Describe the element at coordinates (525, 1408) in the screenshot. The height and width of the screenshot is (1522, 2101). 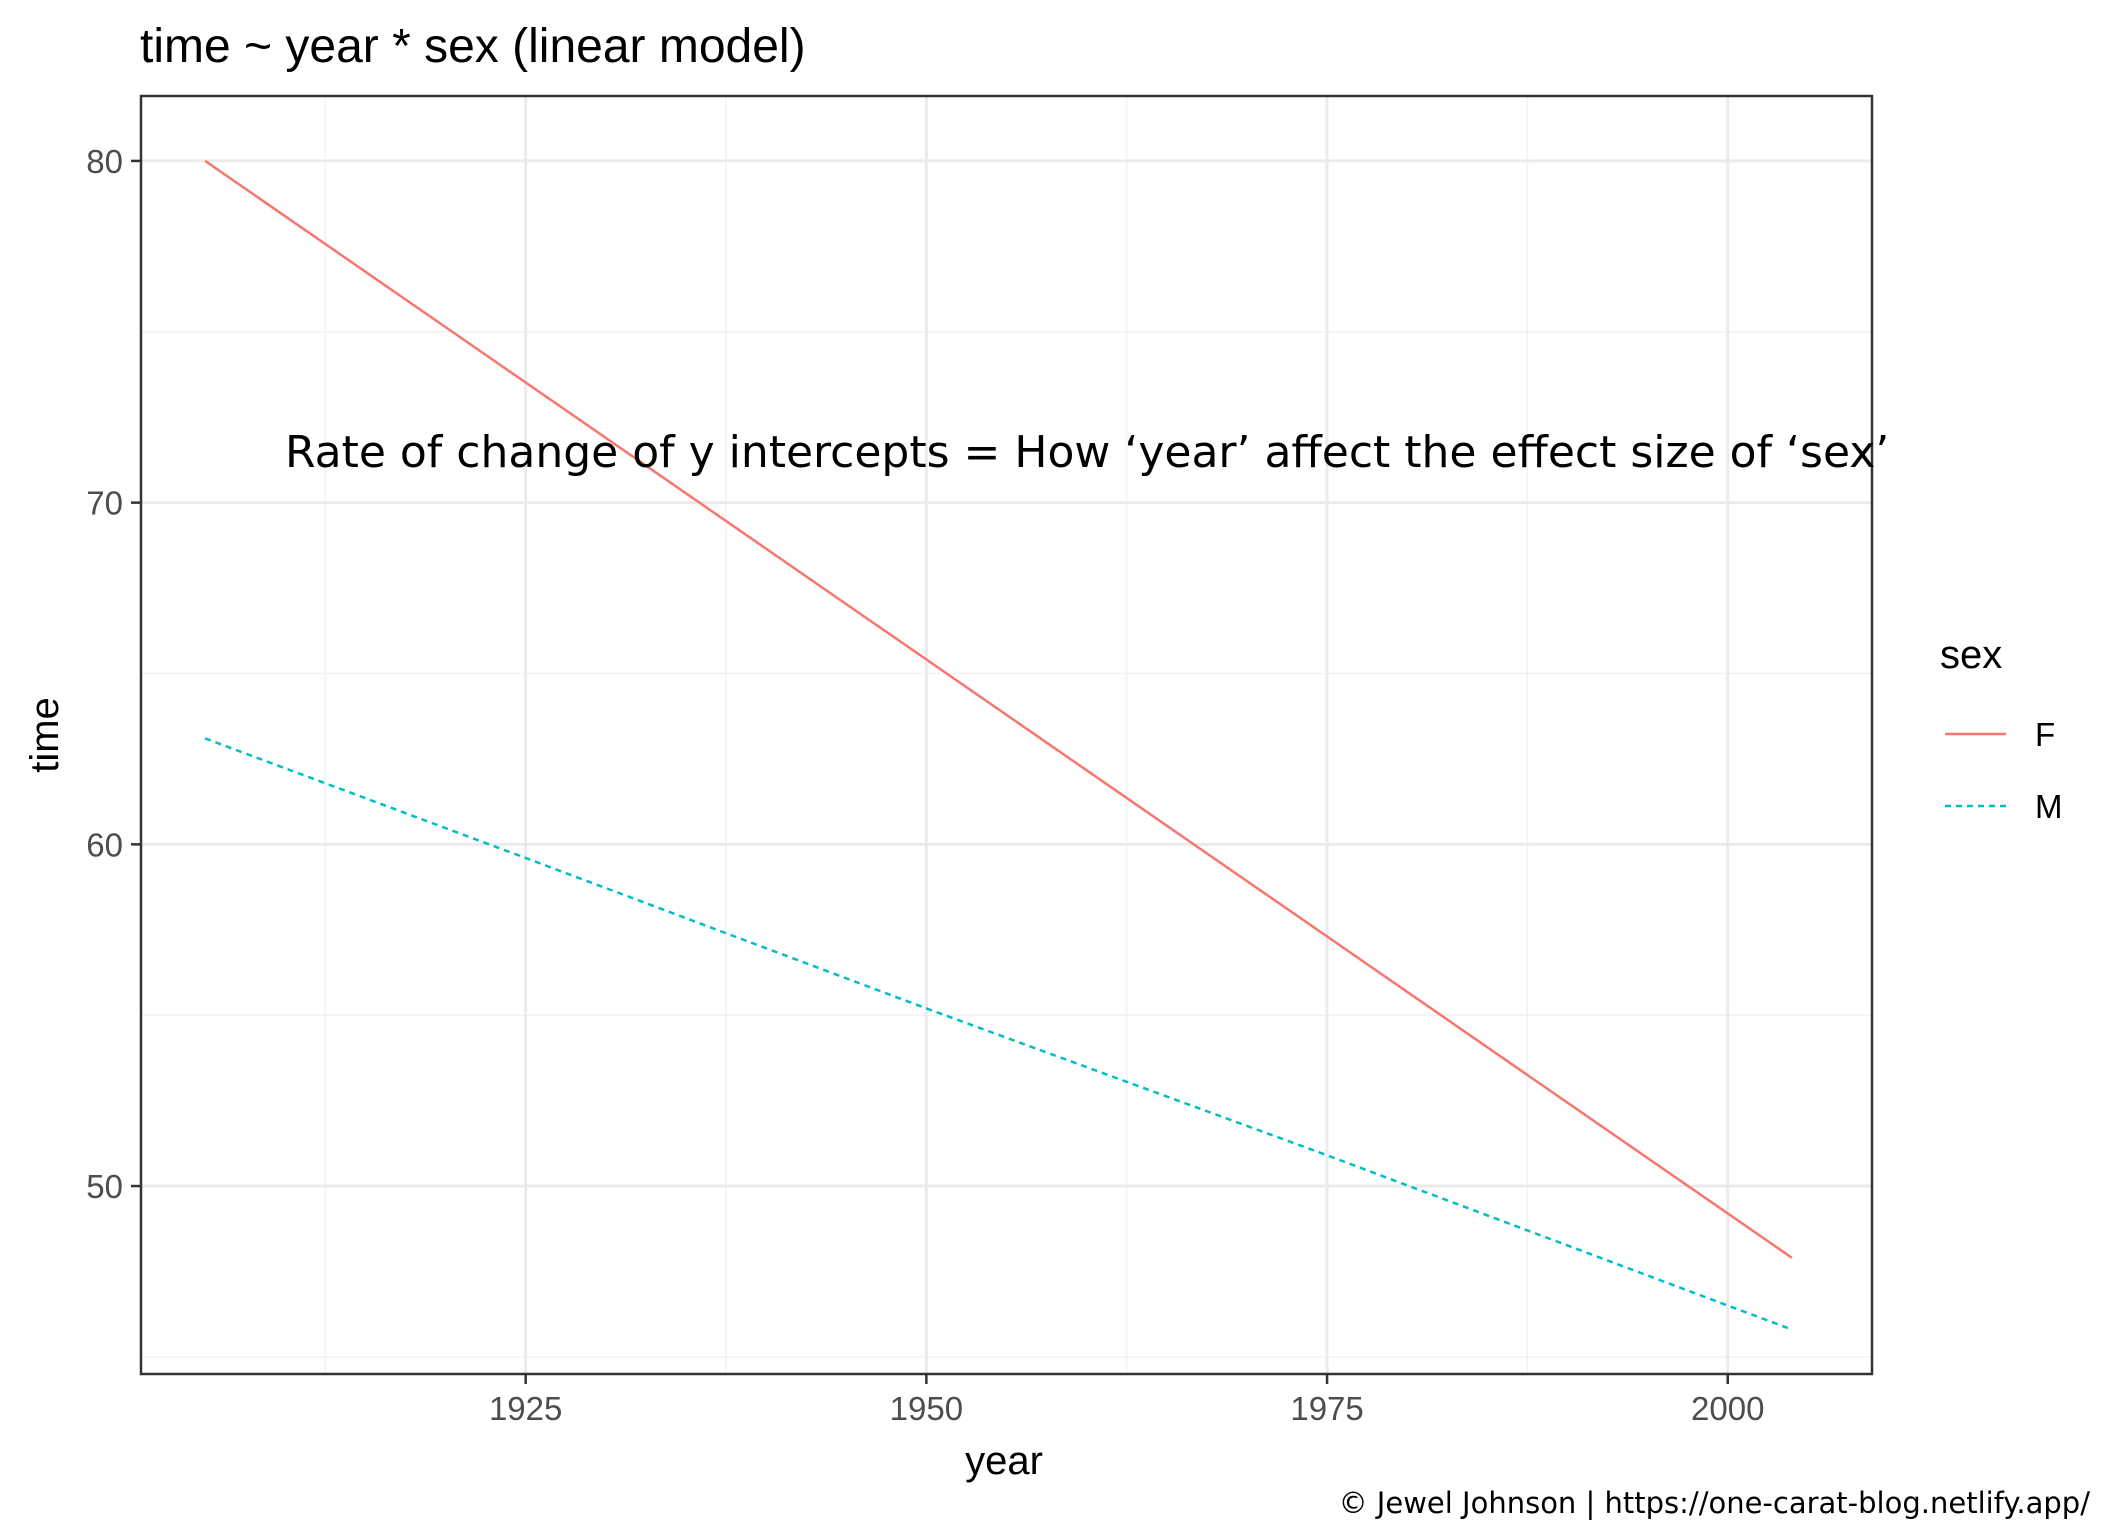
I see `x-tick-label: 1925` at that location.